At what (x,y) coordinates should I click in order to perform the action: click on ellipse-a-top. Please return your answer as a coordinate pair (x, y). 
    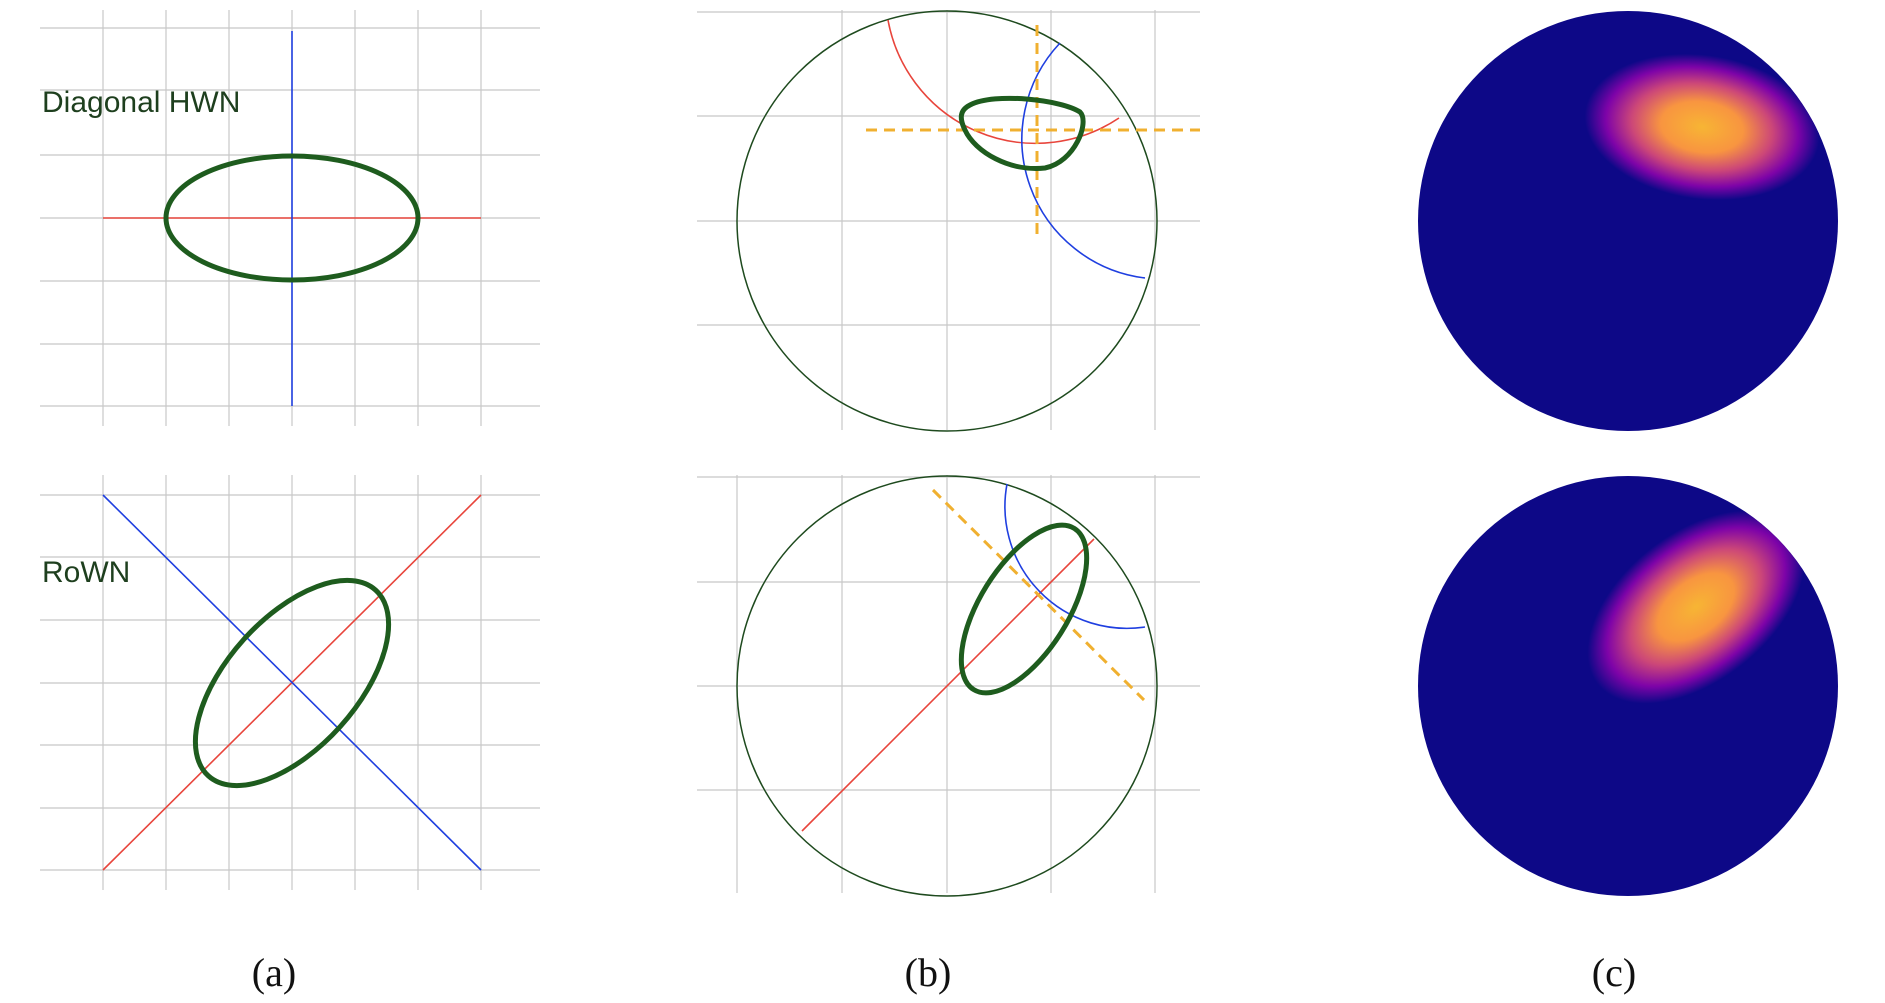
    Looking at the image, I should click on (292, 218).